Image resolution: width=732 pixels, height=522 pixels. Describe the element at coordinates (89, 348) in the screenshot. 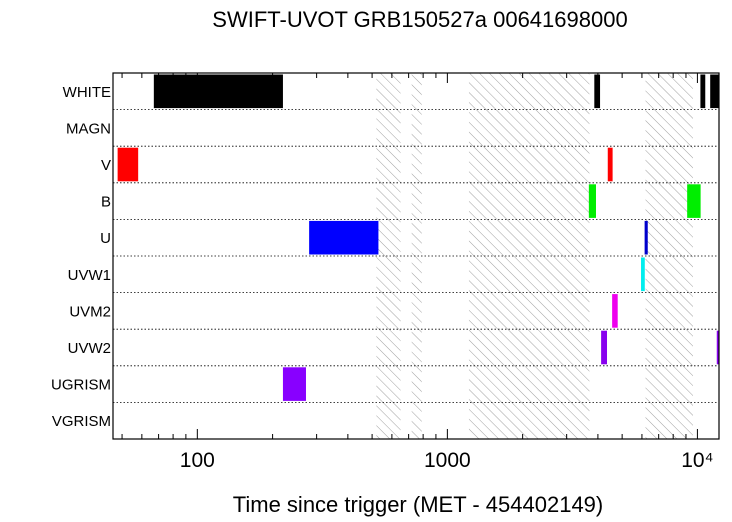

I see `row-label-uvw2: UVW2` at that location.